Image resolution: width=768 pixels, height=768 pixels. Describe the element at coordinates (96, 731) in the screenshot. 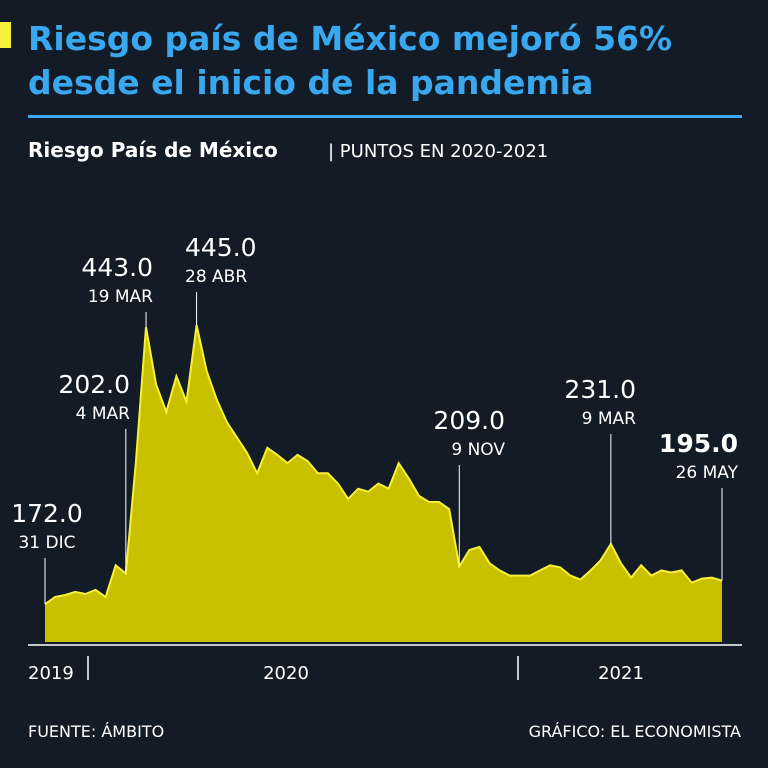

I see `source: FUENTE: ÁMBITO` at that location.